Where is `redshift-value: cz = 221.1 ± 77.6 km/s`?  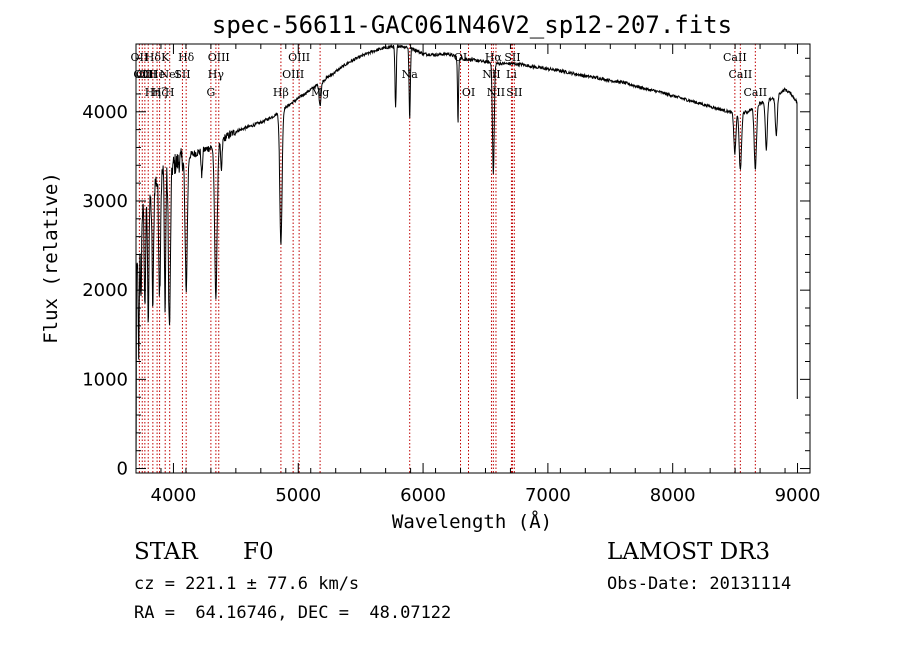 redshift-value: cz = 221.1 ± 77.6 km/s is located at coordinates (247, 584).